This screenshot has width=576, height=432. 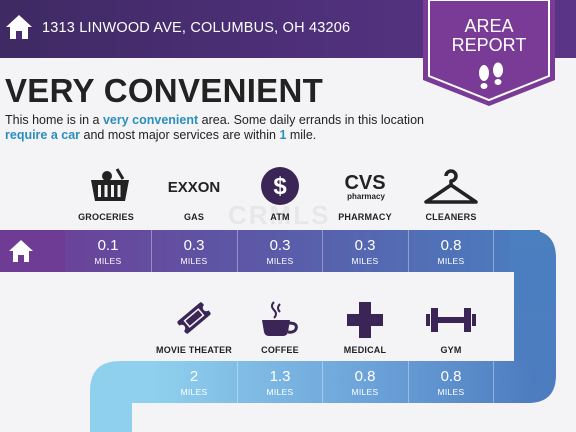 I want to click on distance-value: 0.1, so click(x=108, y=245).